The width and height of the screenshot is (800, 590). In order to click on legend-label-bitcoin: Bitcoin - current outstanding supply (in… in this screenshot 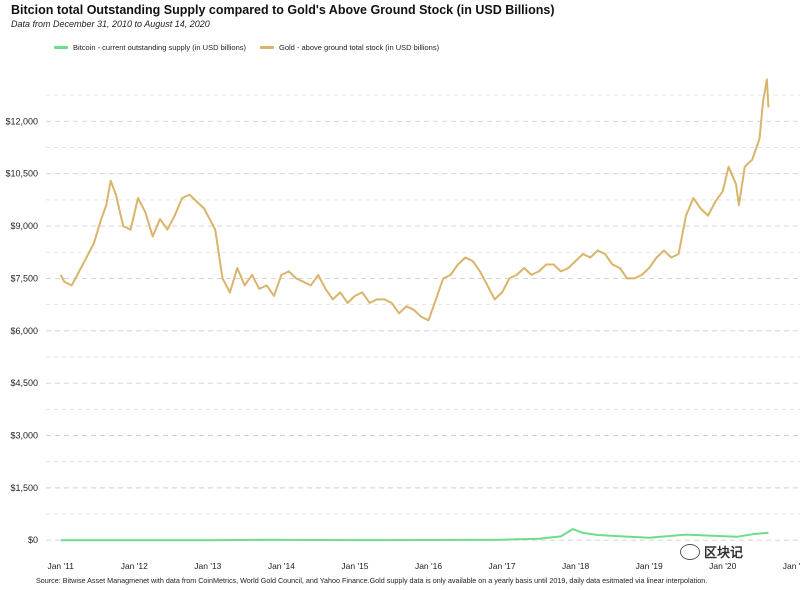, I will do `click(159, 47)`.